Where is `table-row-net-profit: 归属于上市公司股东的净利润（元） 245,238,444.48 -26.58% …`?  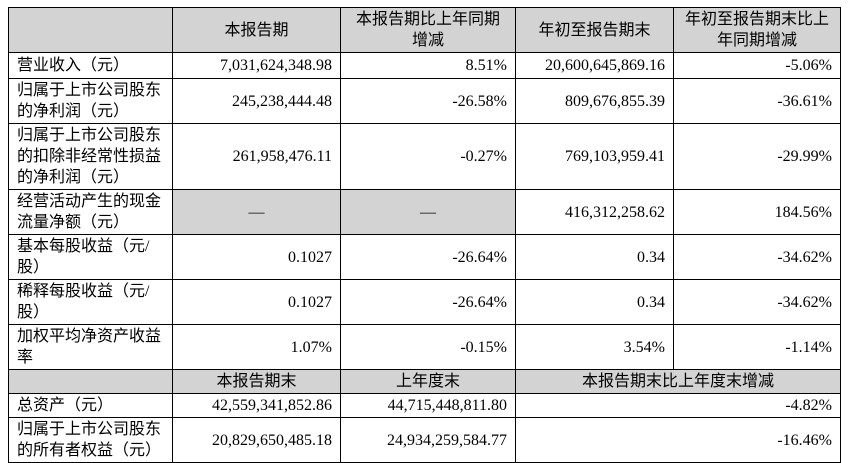 table-row-net-profit: 归属于上市公司股东的净利润（元） 245,238,444.48 -26.58% … is located at coordinates (424, 101).